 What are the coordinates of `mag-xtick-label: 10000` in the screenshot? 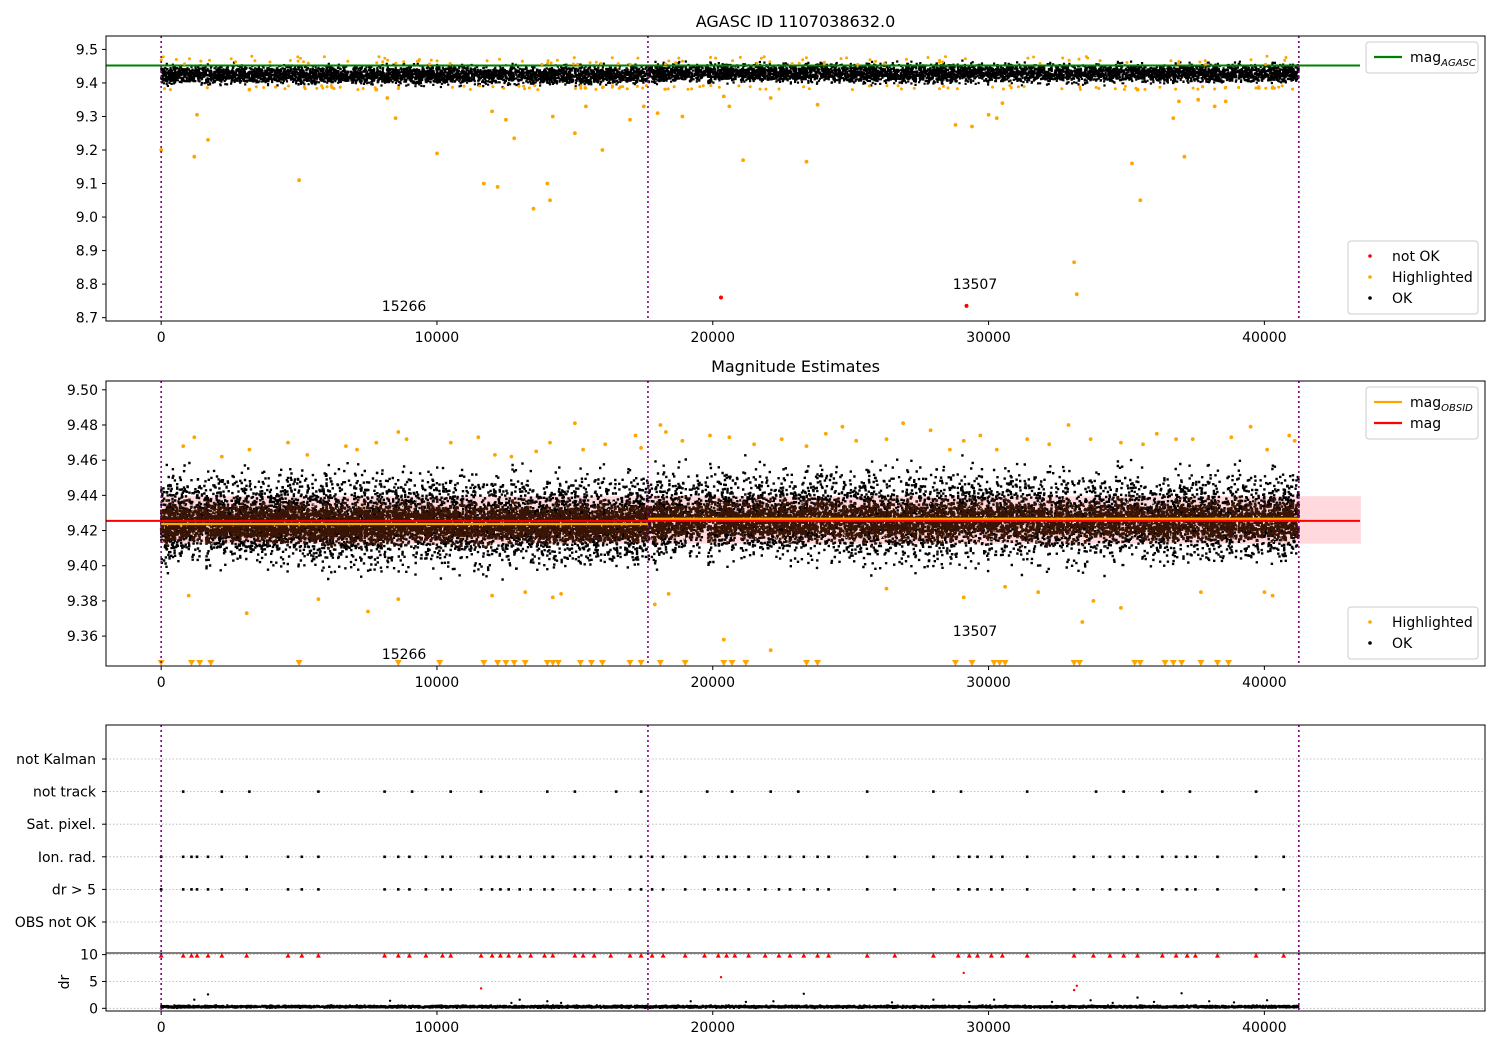 It's located at (437, 683).